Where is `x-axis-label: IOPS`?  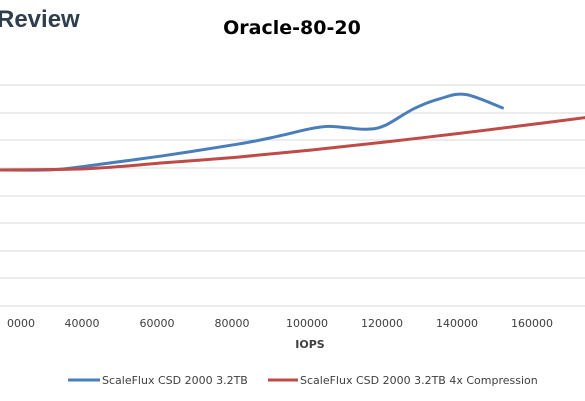 x-axis-label: IOPS is located at coordinates (310, 344).